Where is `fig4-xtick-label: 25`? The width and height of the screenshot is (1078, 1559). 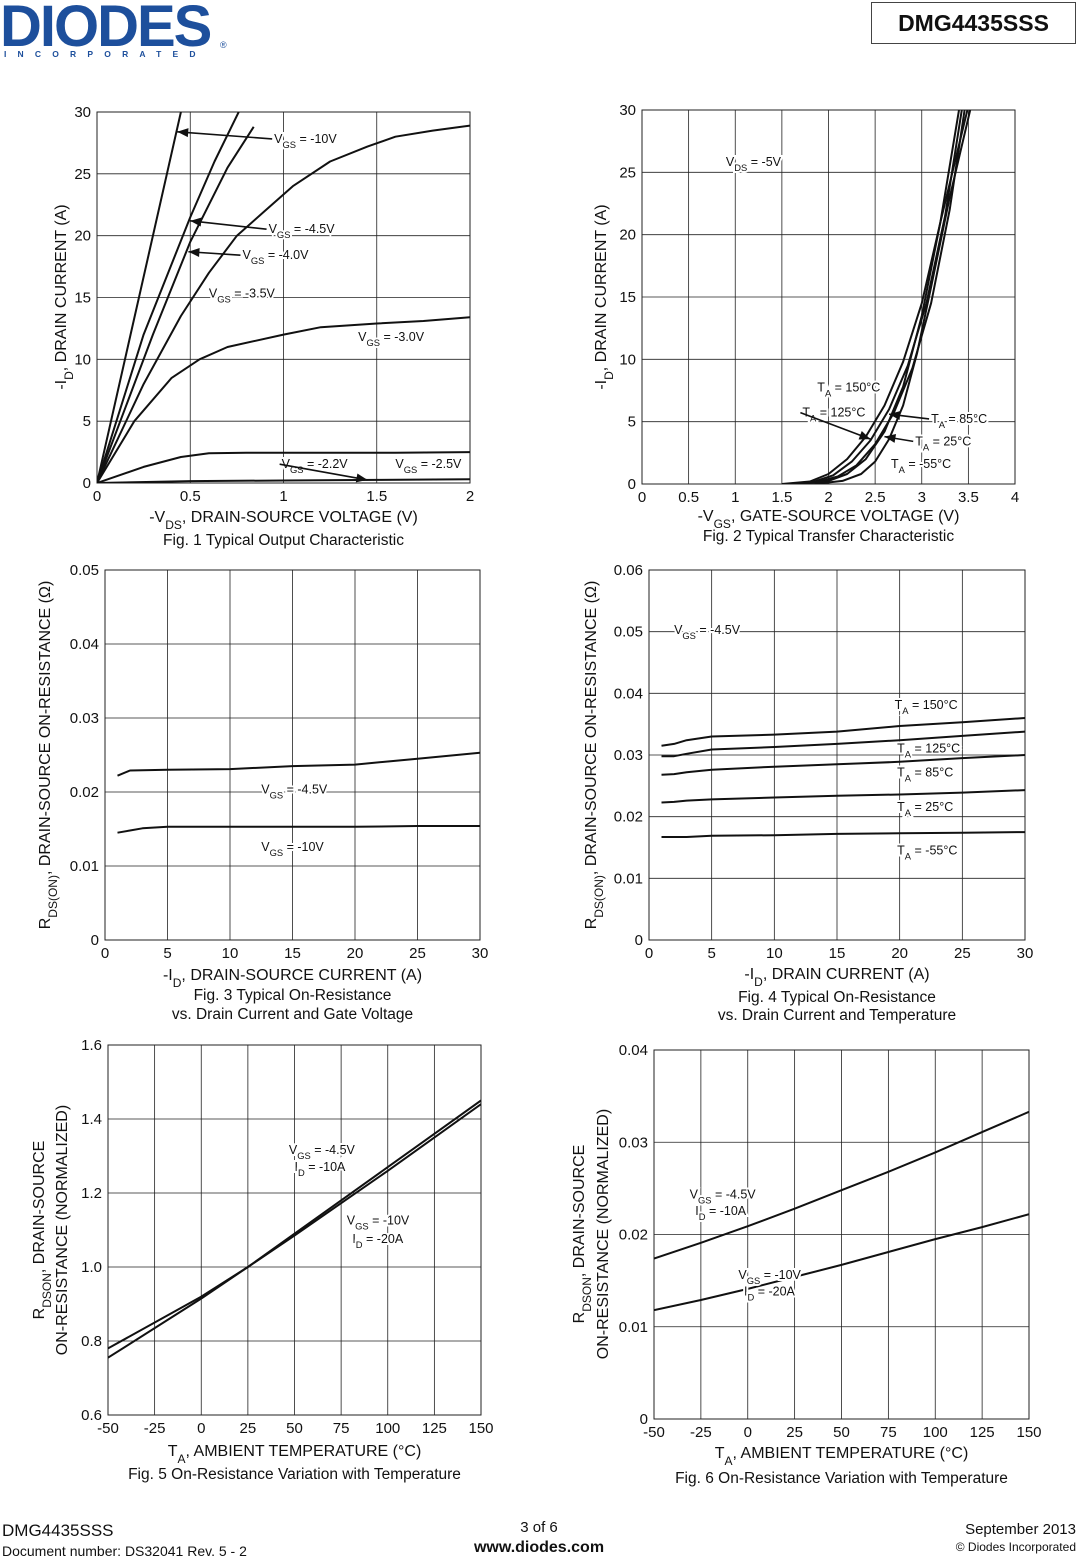 fig4-xtick-label: 25 is located at coordinates (962, 953).